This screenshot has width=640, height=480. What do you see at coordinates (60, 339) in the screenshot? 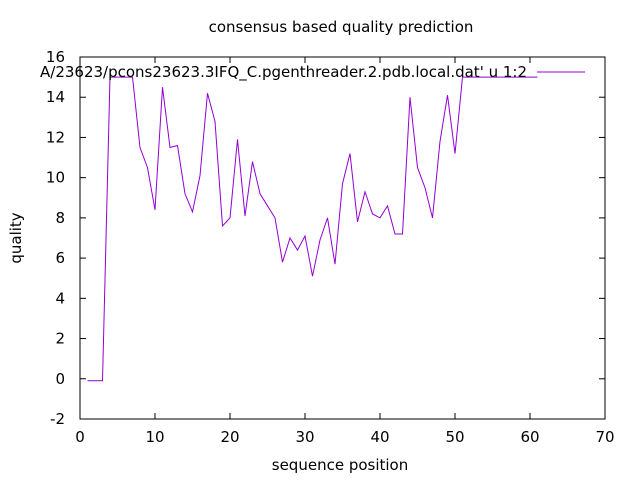
I see `y-tick-label: 2` at bounding box center [60, 339].